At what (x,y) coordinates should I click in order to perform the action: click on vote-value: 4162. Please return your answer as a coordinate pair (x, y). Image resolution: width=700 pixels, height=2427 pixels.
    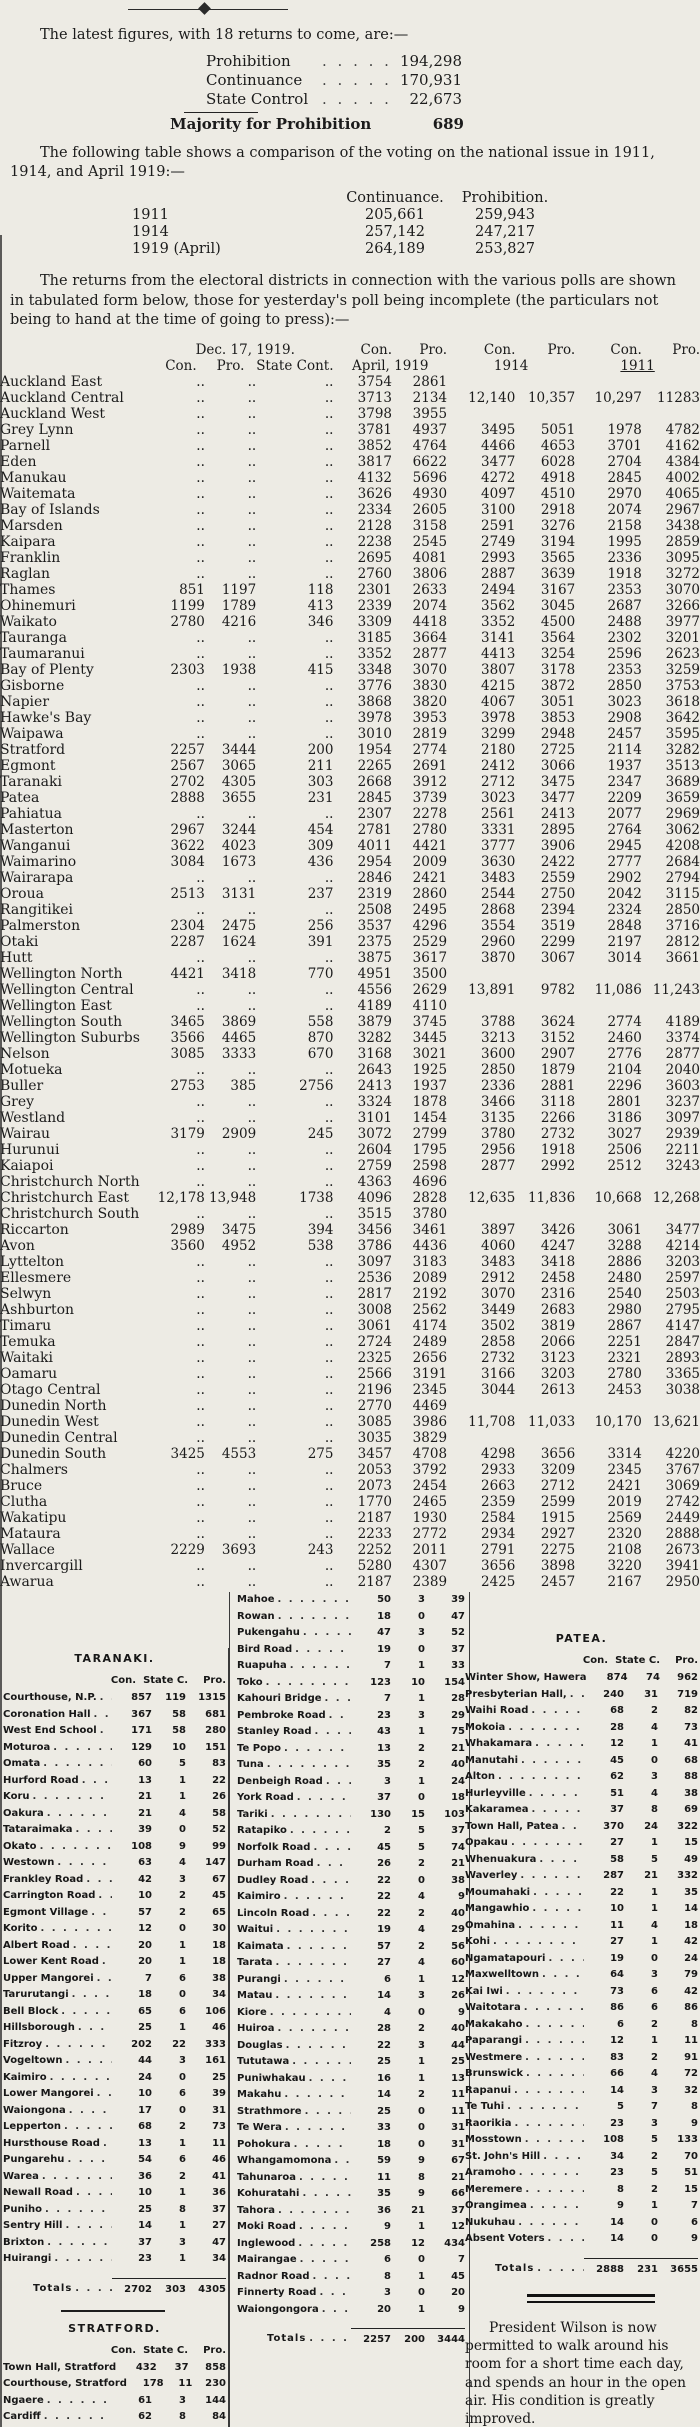
    Looking at the image, I should click on (682, 445).